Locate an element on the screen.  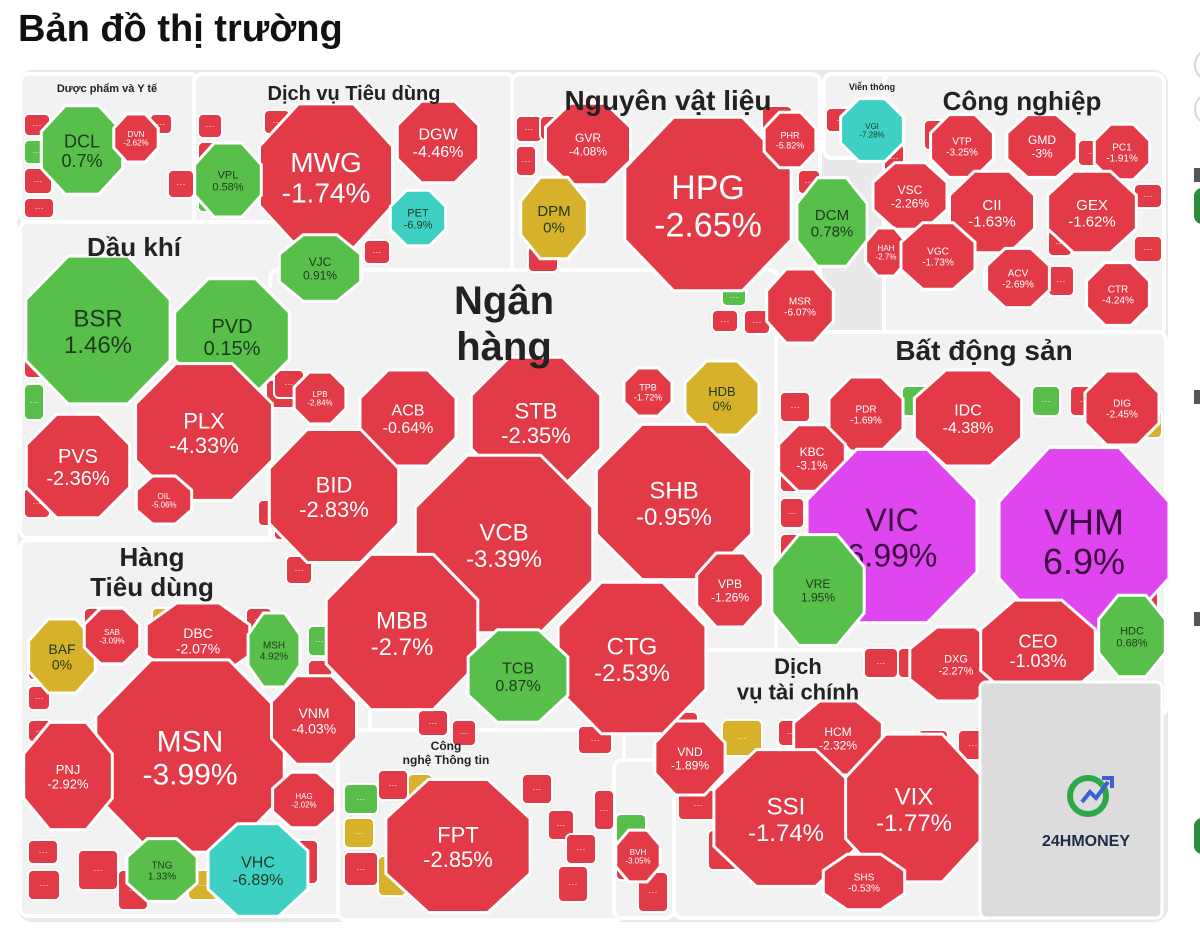
stock-cell-msn: MSN-3.99% is located at coordinates (190, 756).